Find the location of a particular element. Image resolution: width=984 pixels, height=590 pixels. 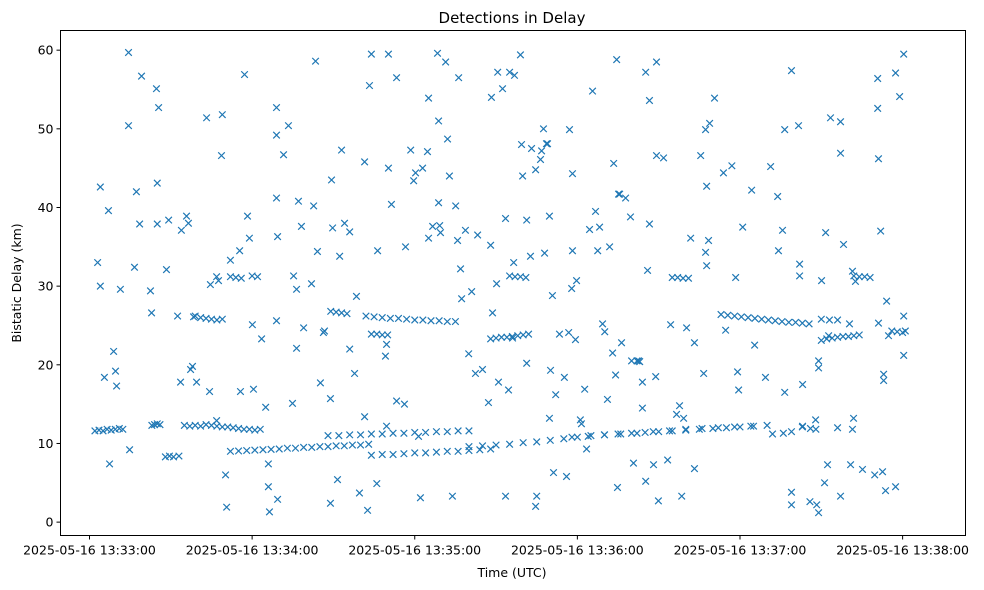

chart-title: Detections in Delay is located at coordinates (512, 18).